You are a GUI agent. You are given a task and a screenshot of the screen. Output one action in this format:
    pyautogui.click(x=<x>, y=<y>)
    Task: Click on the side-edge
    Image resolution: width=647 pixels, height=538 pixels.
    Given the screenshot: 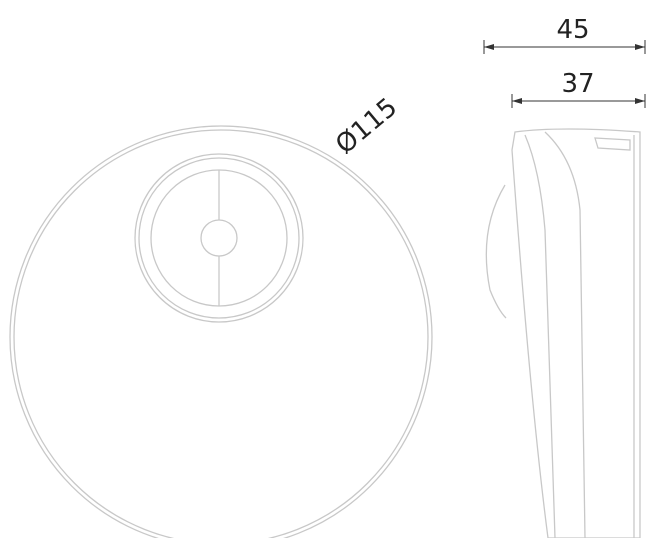 What is the action you would take?
    pyautogui.click(x=565, y=334)
    